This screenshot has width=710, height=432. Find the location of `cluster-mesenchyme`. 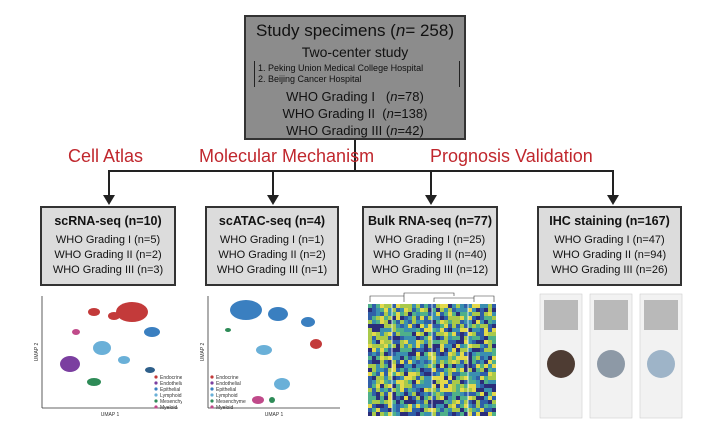

cluster-mesenchyme is located at coordinates (94, 382).